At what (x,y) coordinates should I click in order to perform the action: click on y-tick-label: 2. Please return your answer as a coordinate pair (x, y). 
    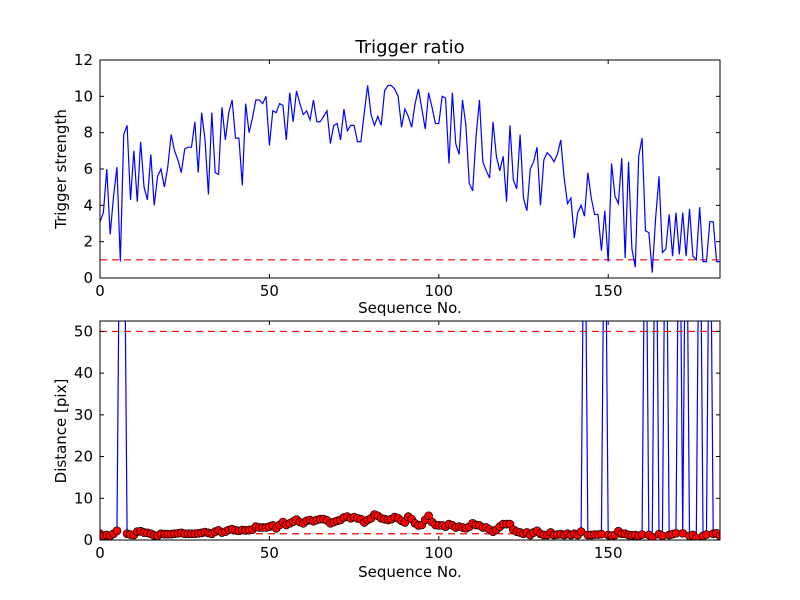
    Looking at the image, I should click on (88, 242).